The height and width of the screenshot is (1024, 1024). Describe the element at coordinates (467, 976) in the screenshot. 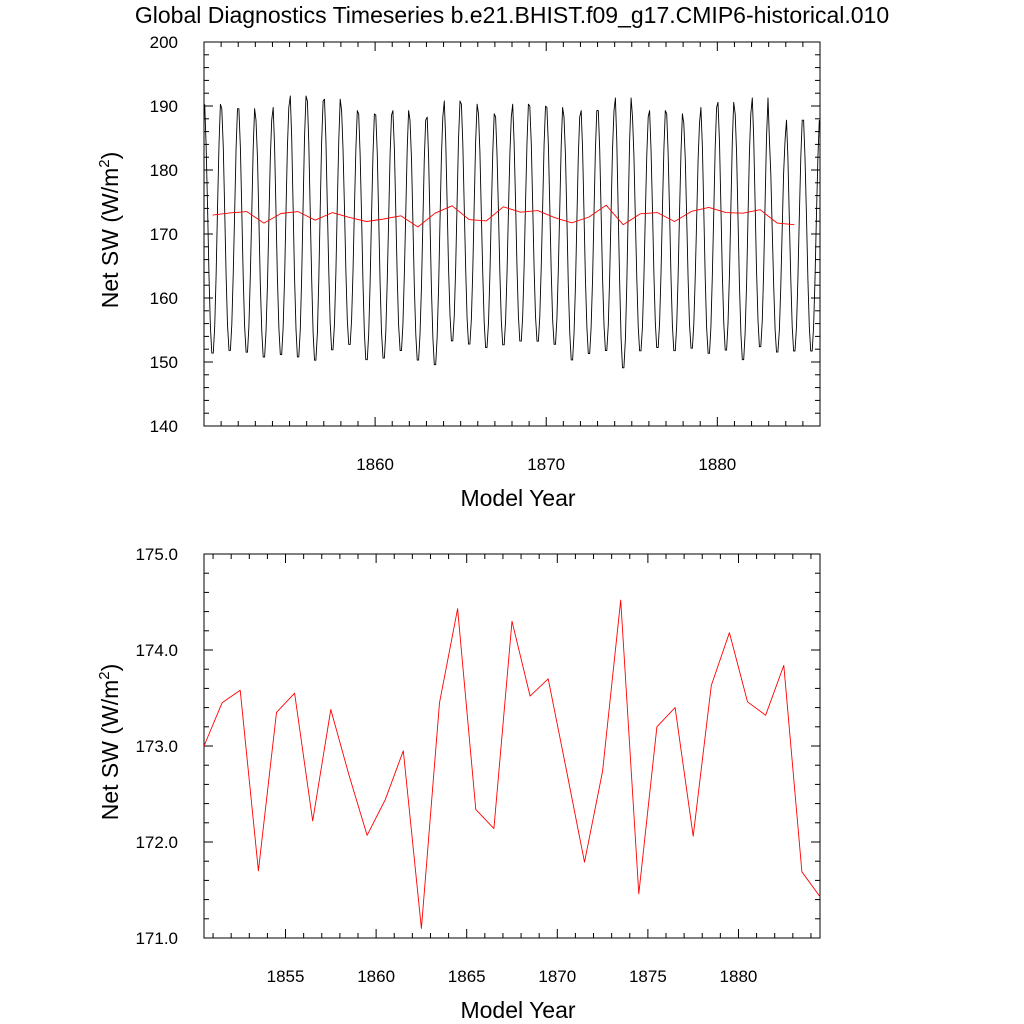

I see `bottom-x-tick-label: 1865` at that location.